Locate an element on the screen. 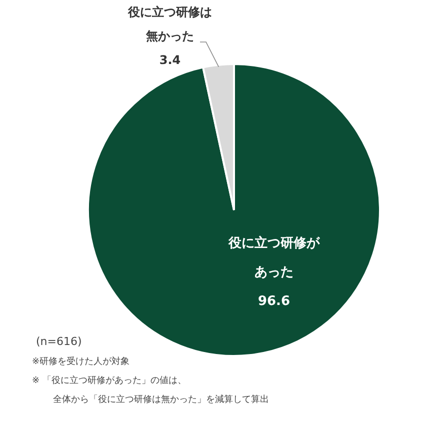  data-label: 3.4 is located at coordinates (170, 60).